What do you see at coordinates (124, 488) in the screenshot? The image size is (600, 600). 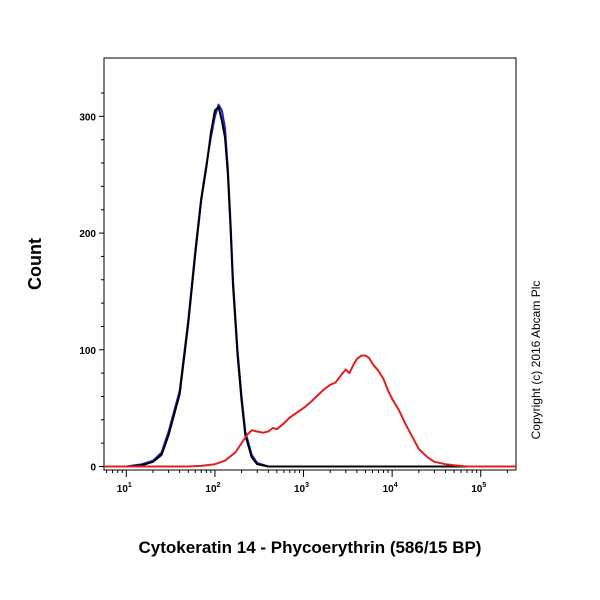 I see `x-tick-label: 10¹` at bounding box center [124, 488].